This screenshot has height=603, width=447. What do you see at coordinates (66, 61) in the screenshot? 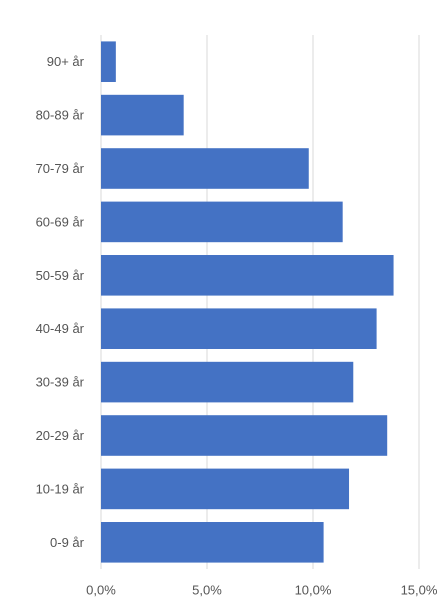
I see `category-label-0: 90+ år` at bounding box center [66, 61].